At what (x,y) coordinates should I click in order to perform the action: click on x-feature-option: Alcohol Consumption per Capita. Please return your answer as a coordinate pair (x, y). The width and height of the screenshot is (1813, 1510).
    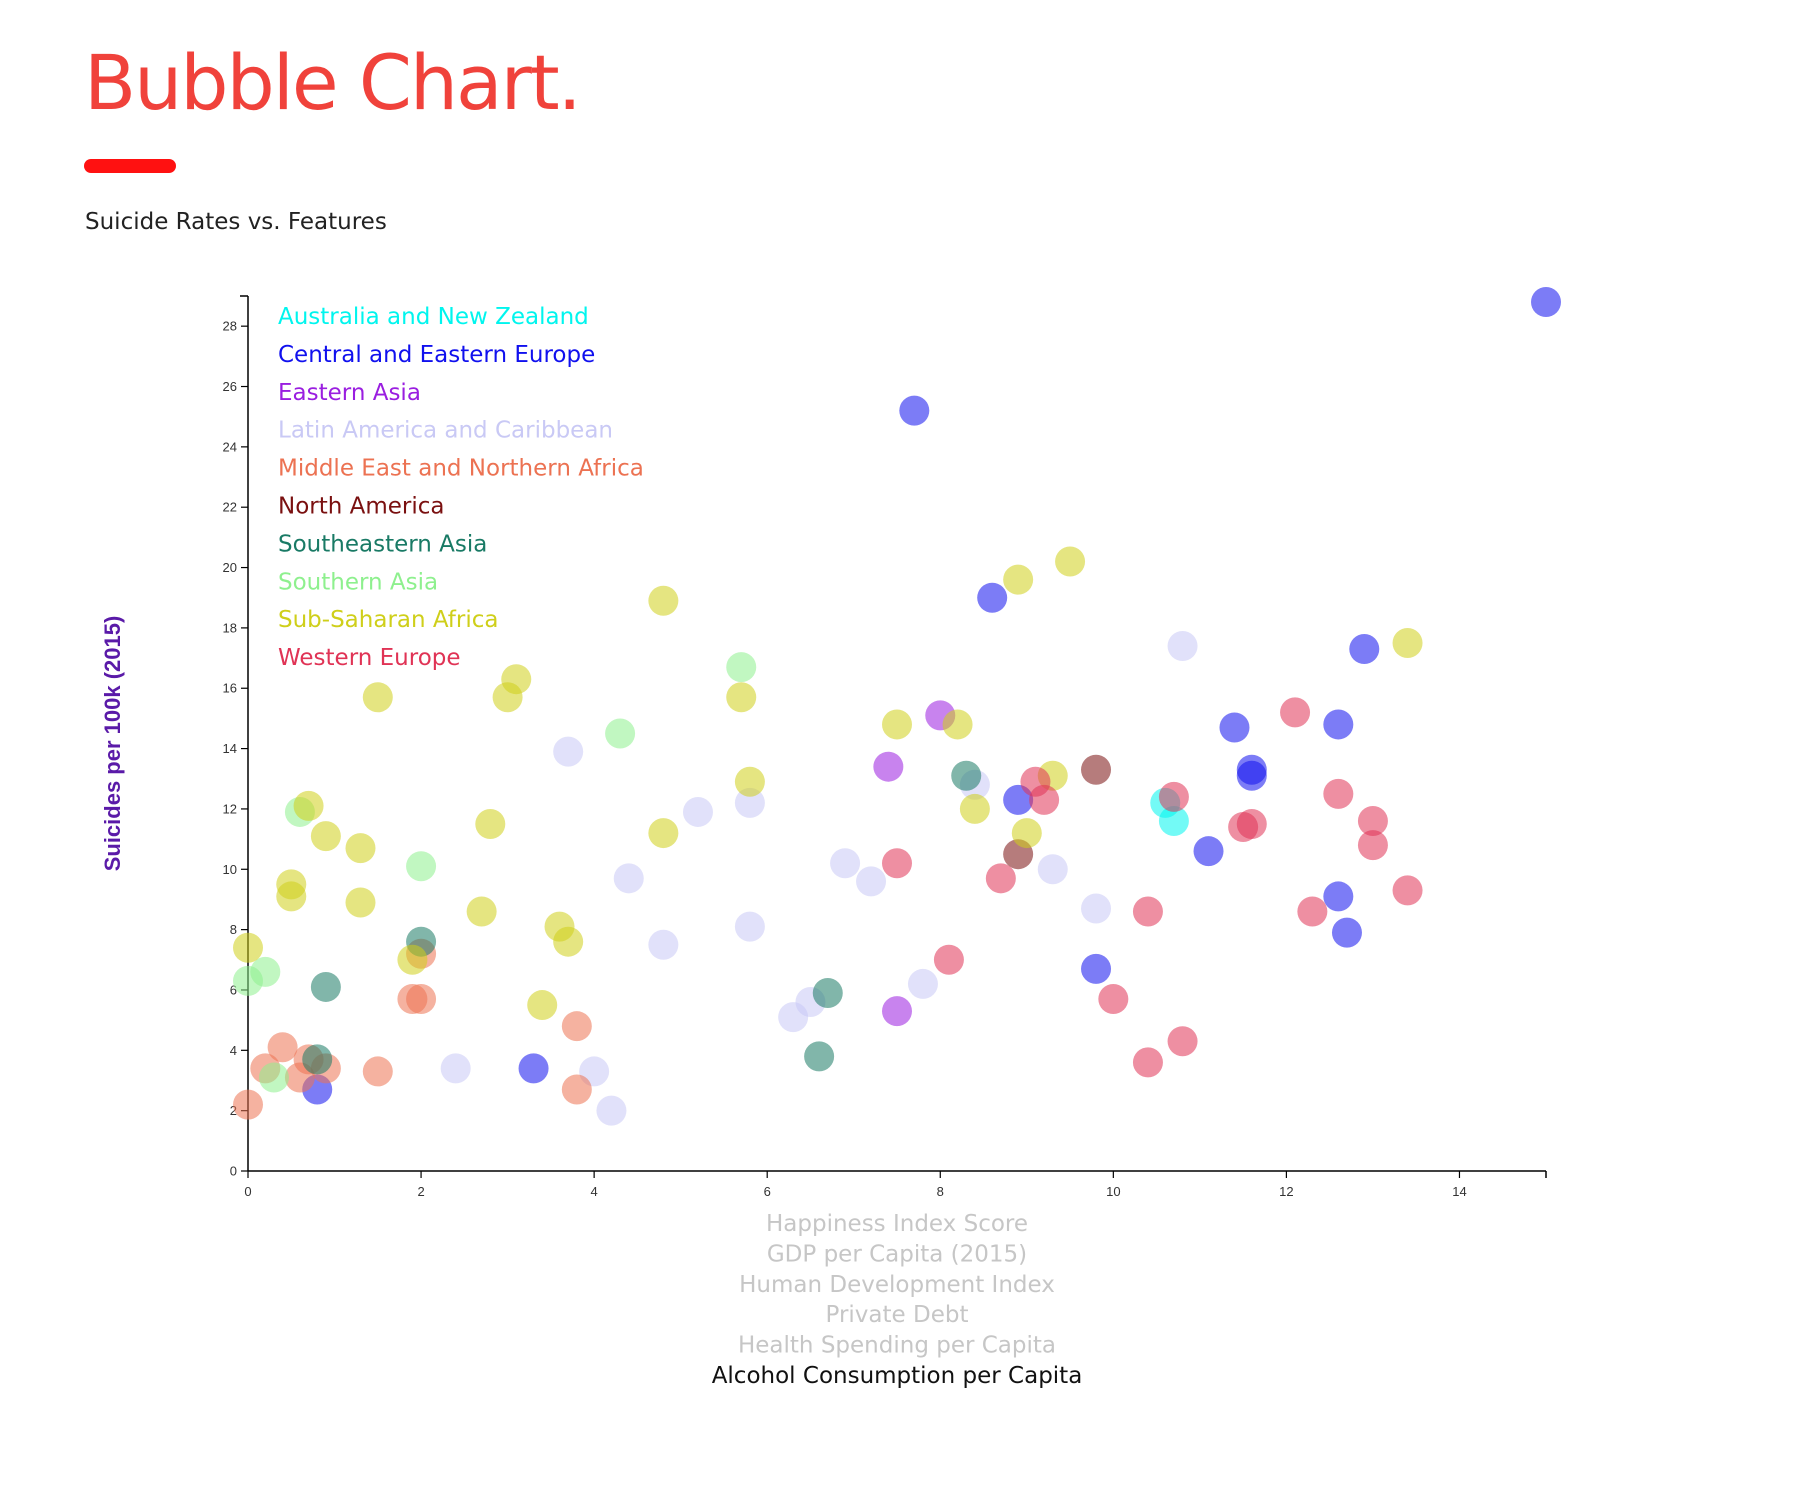
    Looking at the image, I should click on (897, 1376).